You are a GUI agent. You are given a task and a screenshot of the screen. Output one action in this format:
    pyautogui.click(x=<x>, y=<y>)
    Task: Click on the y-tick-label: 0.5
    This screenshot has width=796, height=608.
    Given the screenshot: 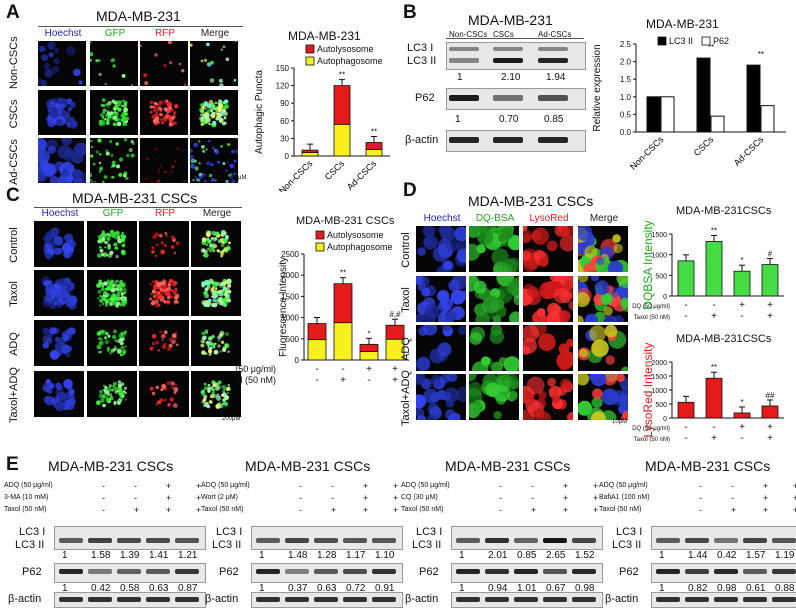 What is the action you would take?
    pyautogui.click(x=626, y=114)
    